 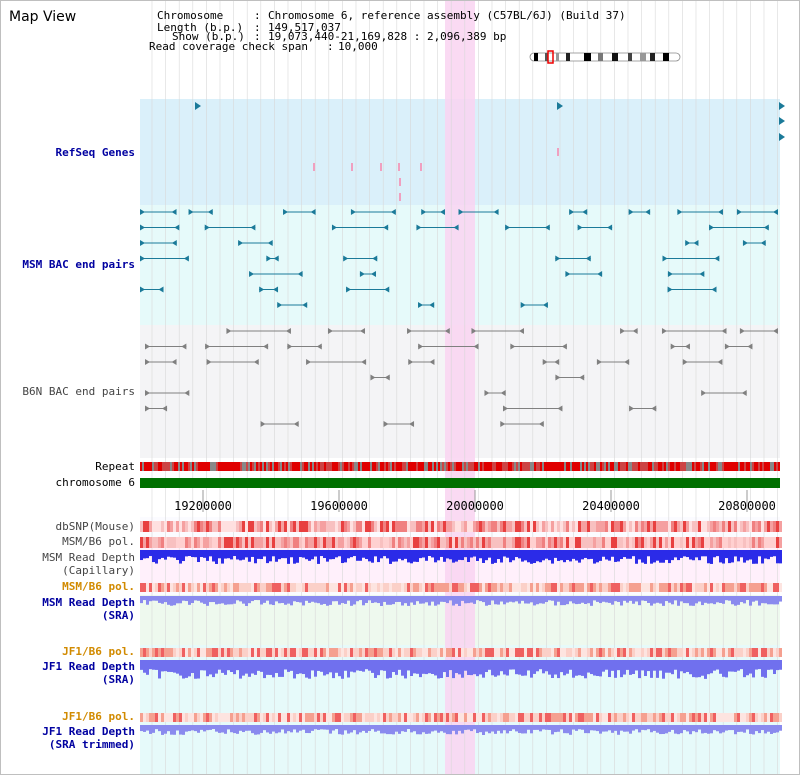 I want to click on dbsnp-label: dbSNP(Mouse), so click(x=95, y=526).